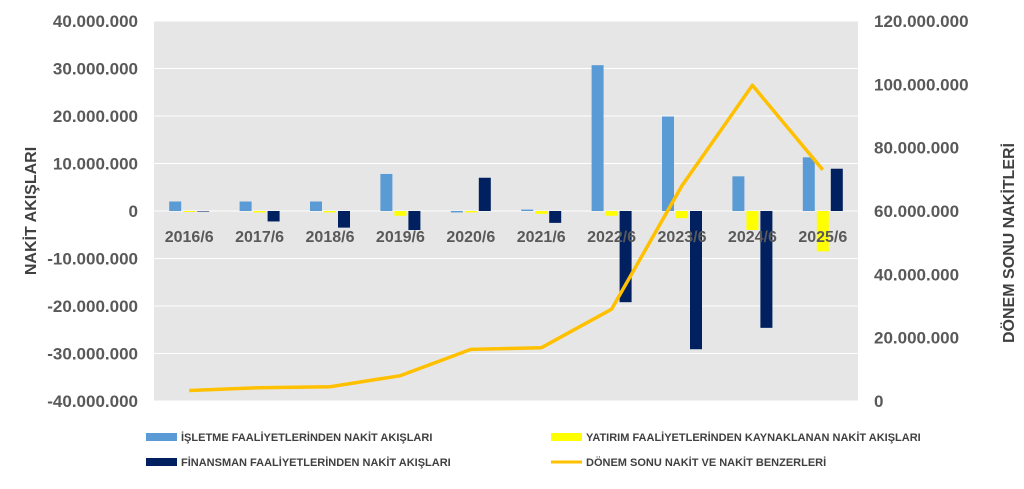  What do you see at coordinates (245, 206) in the screenshot?
I see `bar-s0-c1` at bounding box center [245, 206].